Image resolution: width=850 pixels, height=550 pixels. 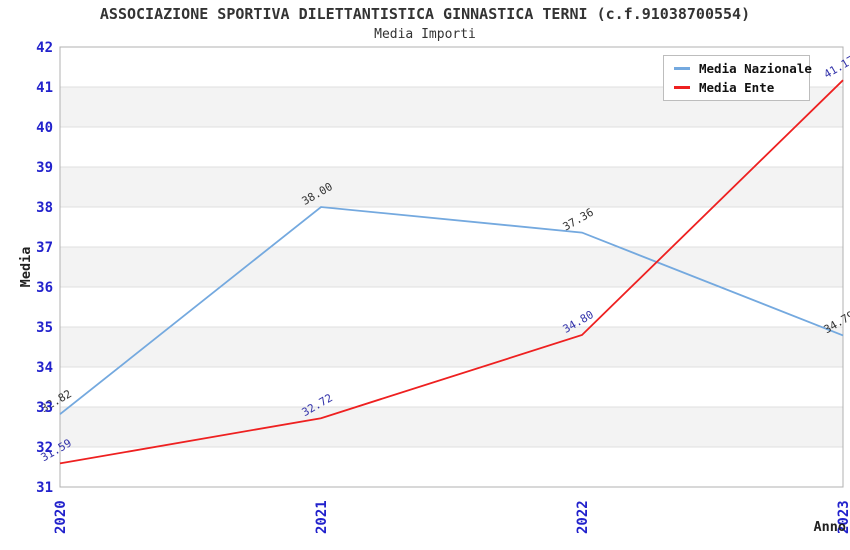 What do you see at coordinates (44, 368) in the screenshot?
I see `y-tick-label: 34` at bounding box center [44, 368].